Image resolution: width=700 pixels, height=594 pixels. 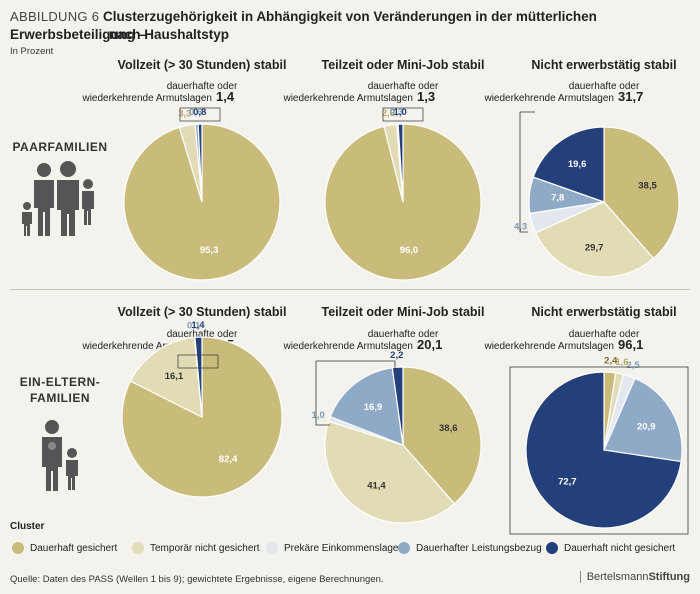 I want to click on legend-item-nicht-gesichert: Dauerhaft nicht gesichert, so click(x=610, y=548).